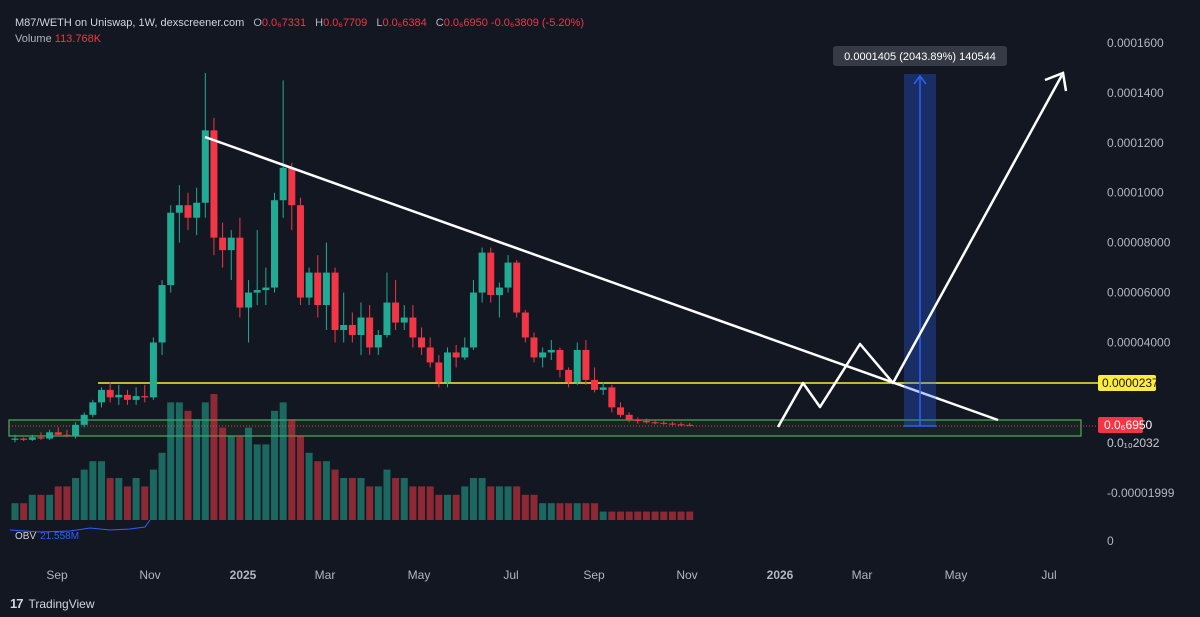  What do you see at coordinates (1139, 243) in the screenshot?
I see `y-tick-label: 0.00008000` at bounding box center [1139, 243].